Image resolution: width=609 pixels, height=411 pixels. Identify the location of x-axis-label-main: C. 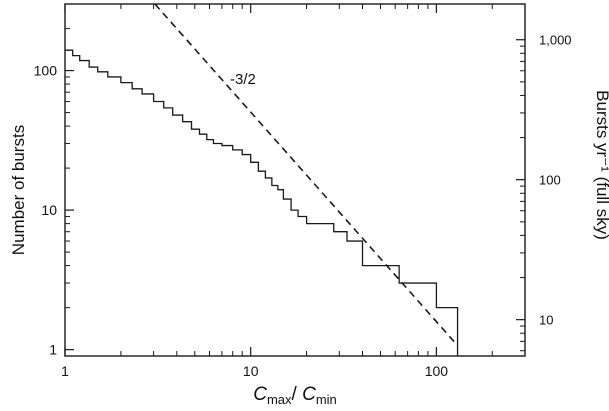
(260, 394).